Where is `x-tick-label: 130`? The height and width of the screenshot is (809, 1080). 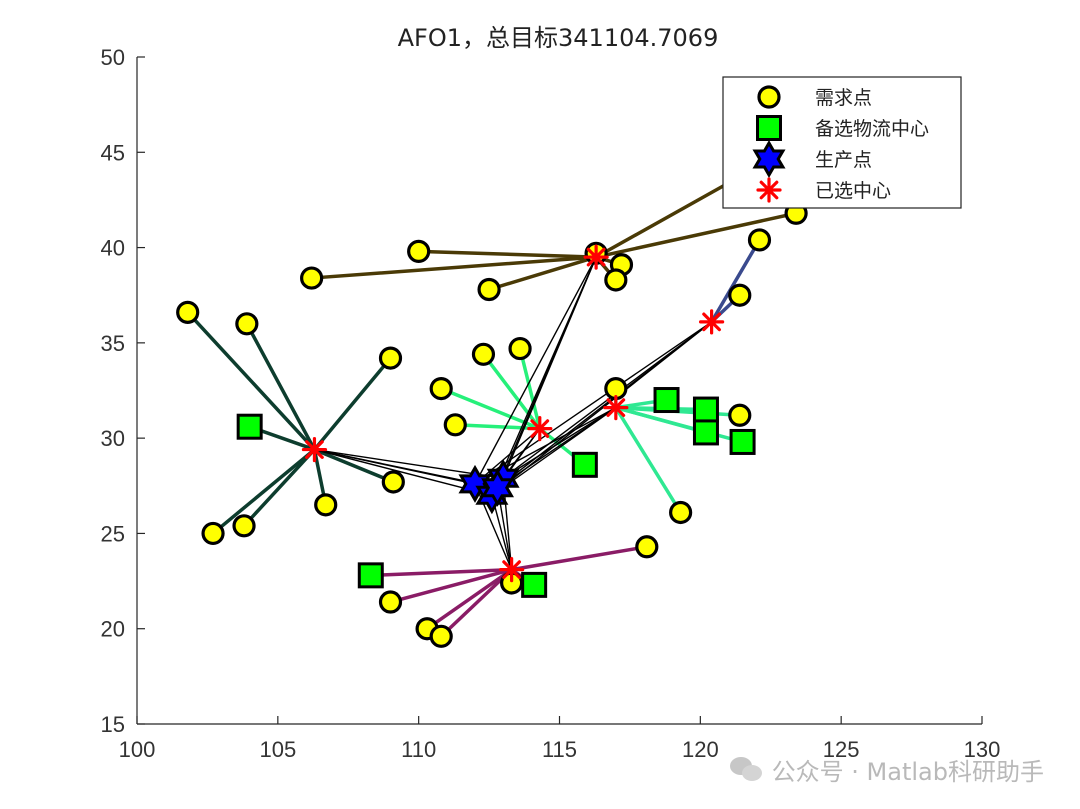 x-tick-label: 130 is located at coordinates (982, 749).